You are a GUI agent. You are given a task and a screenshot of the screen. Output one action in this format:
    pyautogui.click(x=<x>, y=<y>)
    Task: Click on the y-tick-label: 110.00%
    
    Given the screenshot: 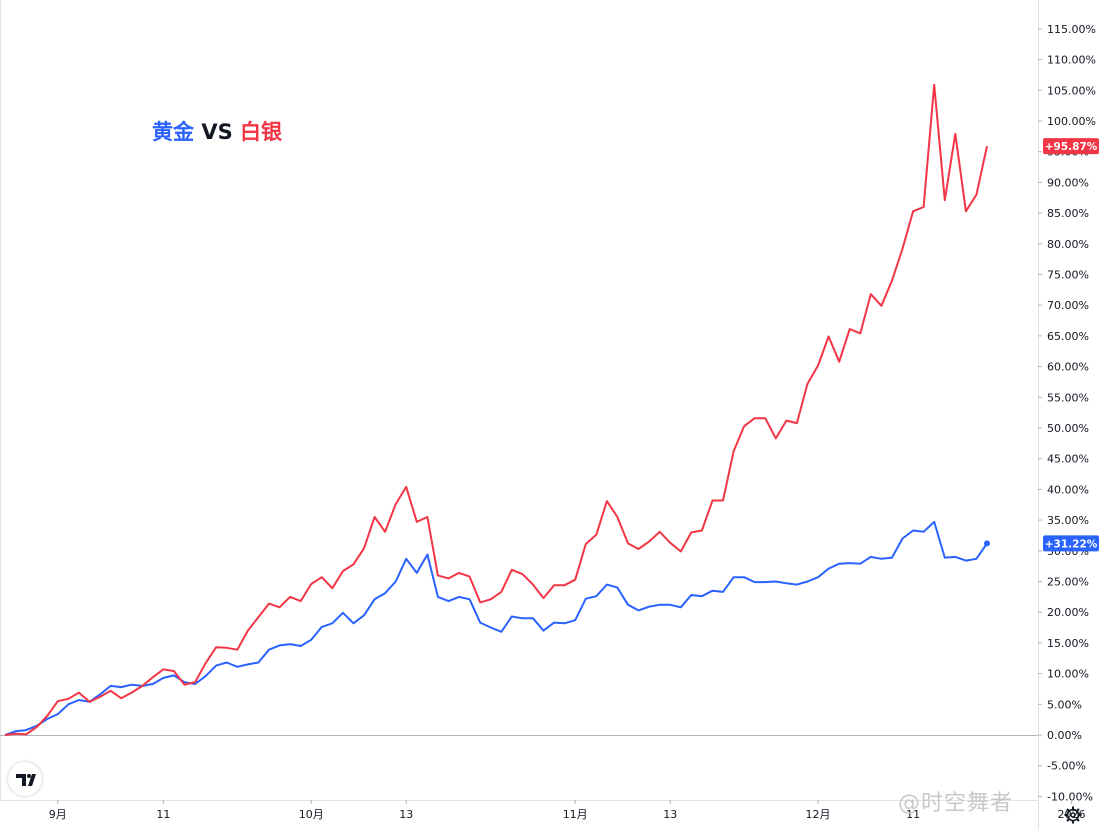 What is the action you would take?
    pyautogui.click(x=1071, y=60)
    